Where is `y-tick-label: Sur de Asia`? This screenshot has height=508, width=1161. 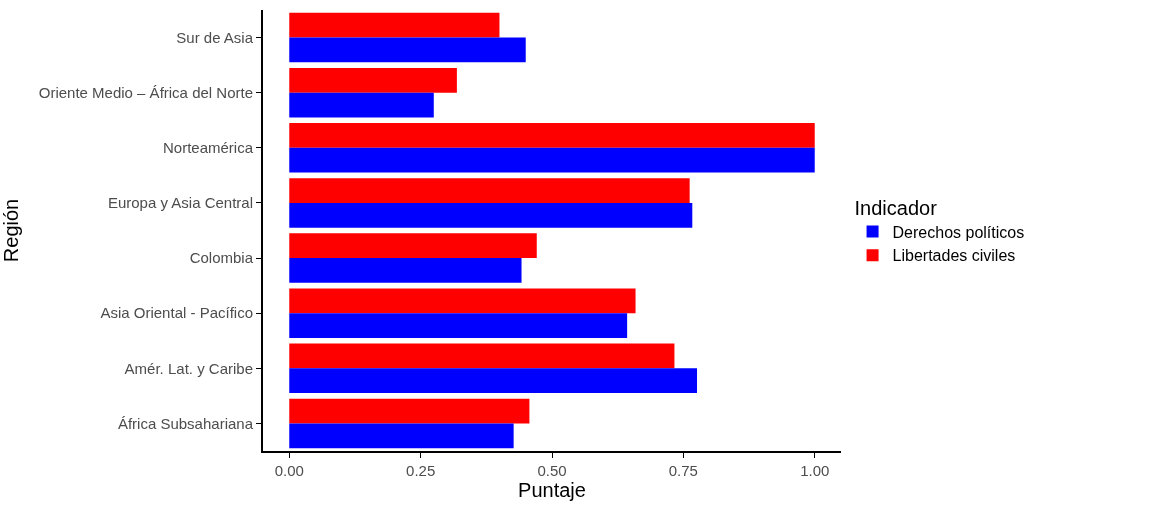 y-tick-label: Sur de Asia is located at coordinates (215, 37).